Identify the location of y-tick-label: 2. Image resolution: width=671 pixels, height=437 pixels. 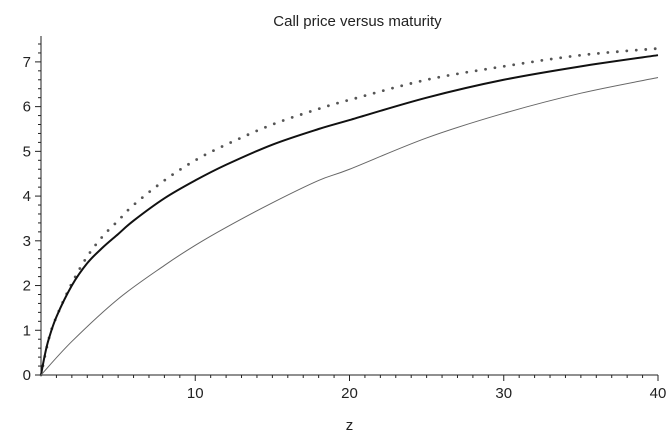
(27, 286).